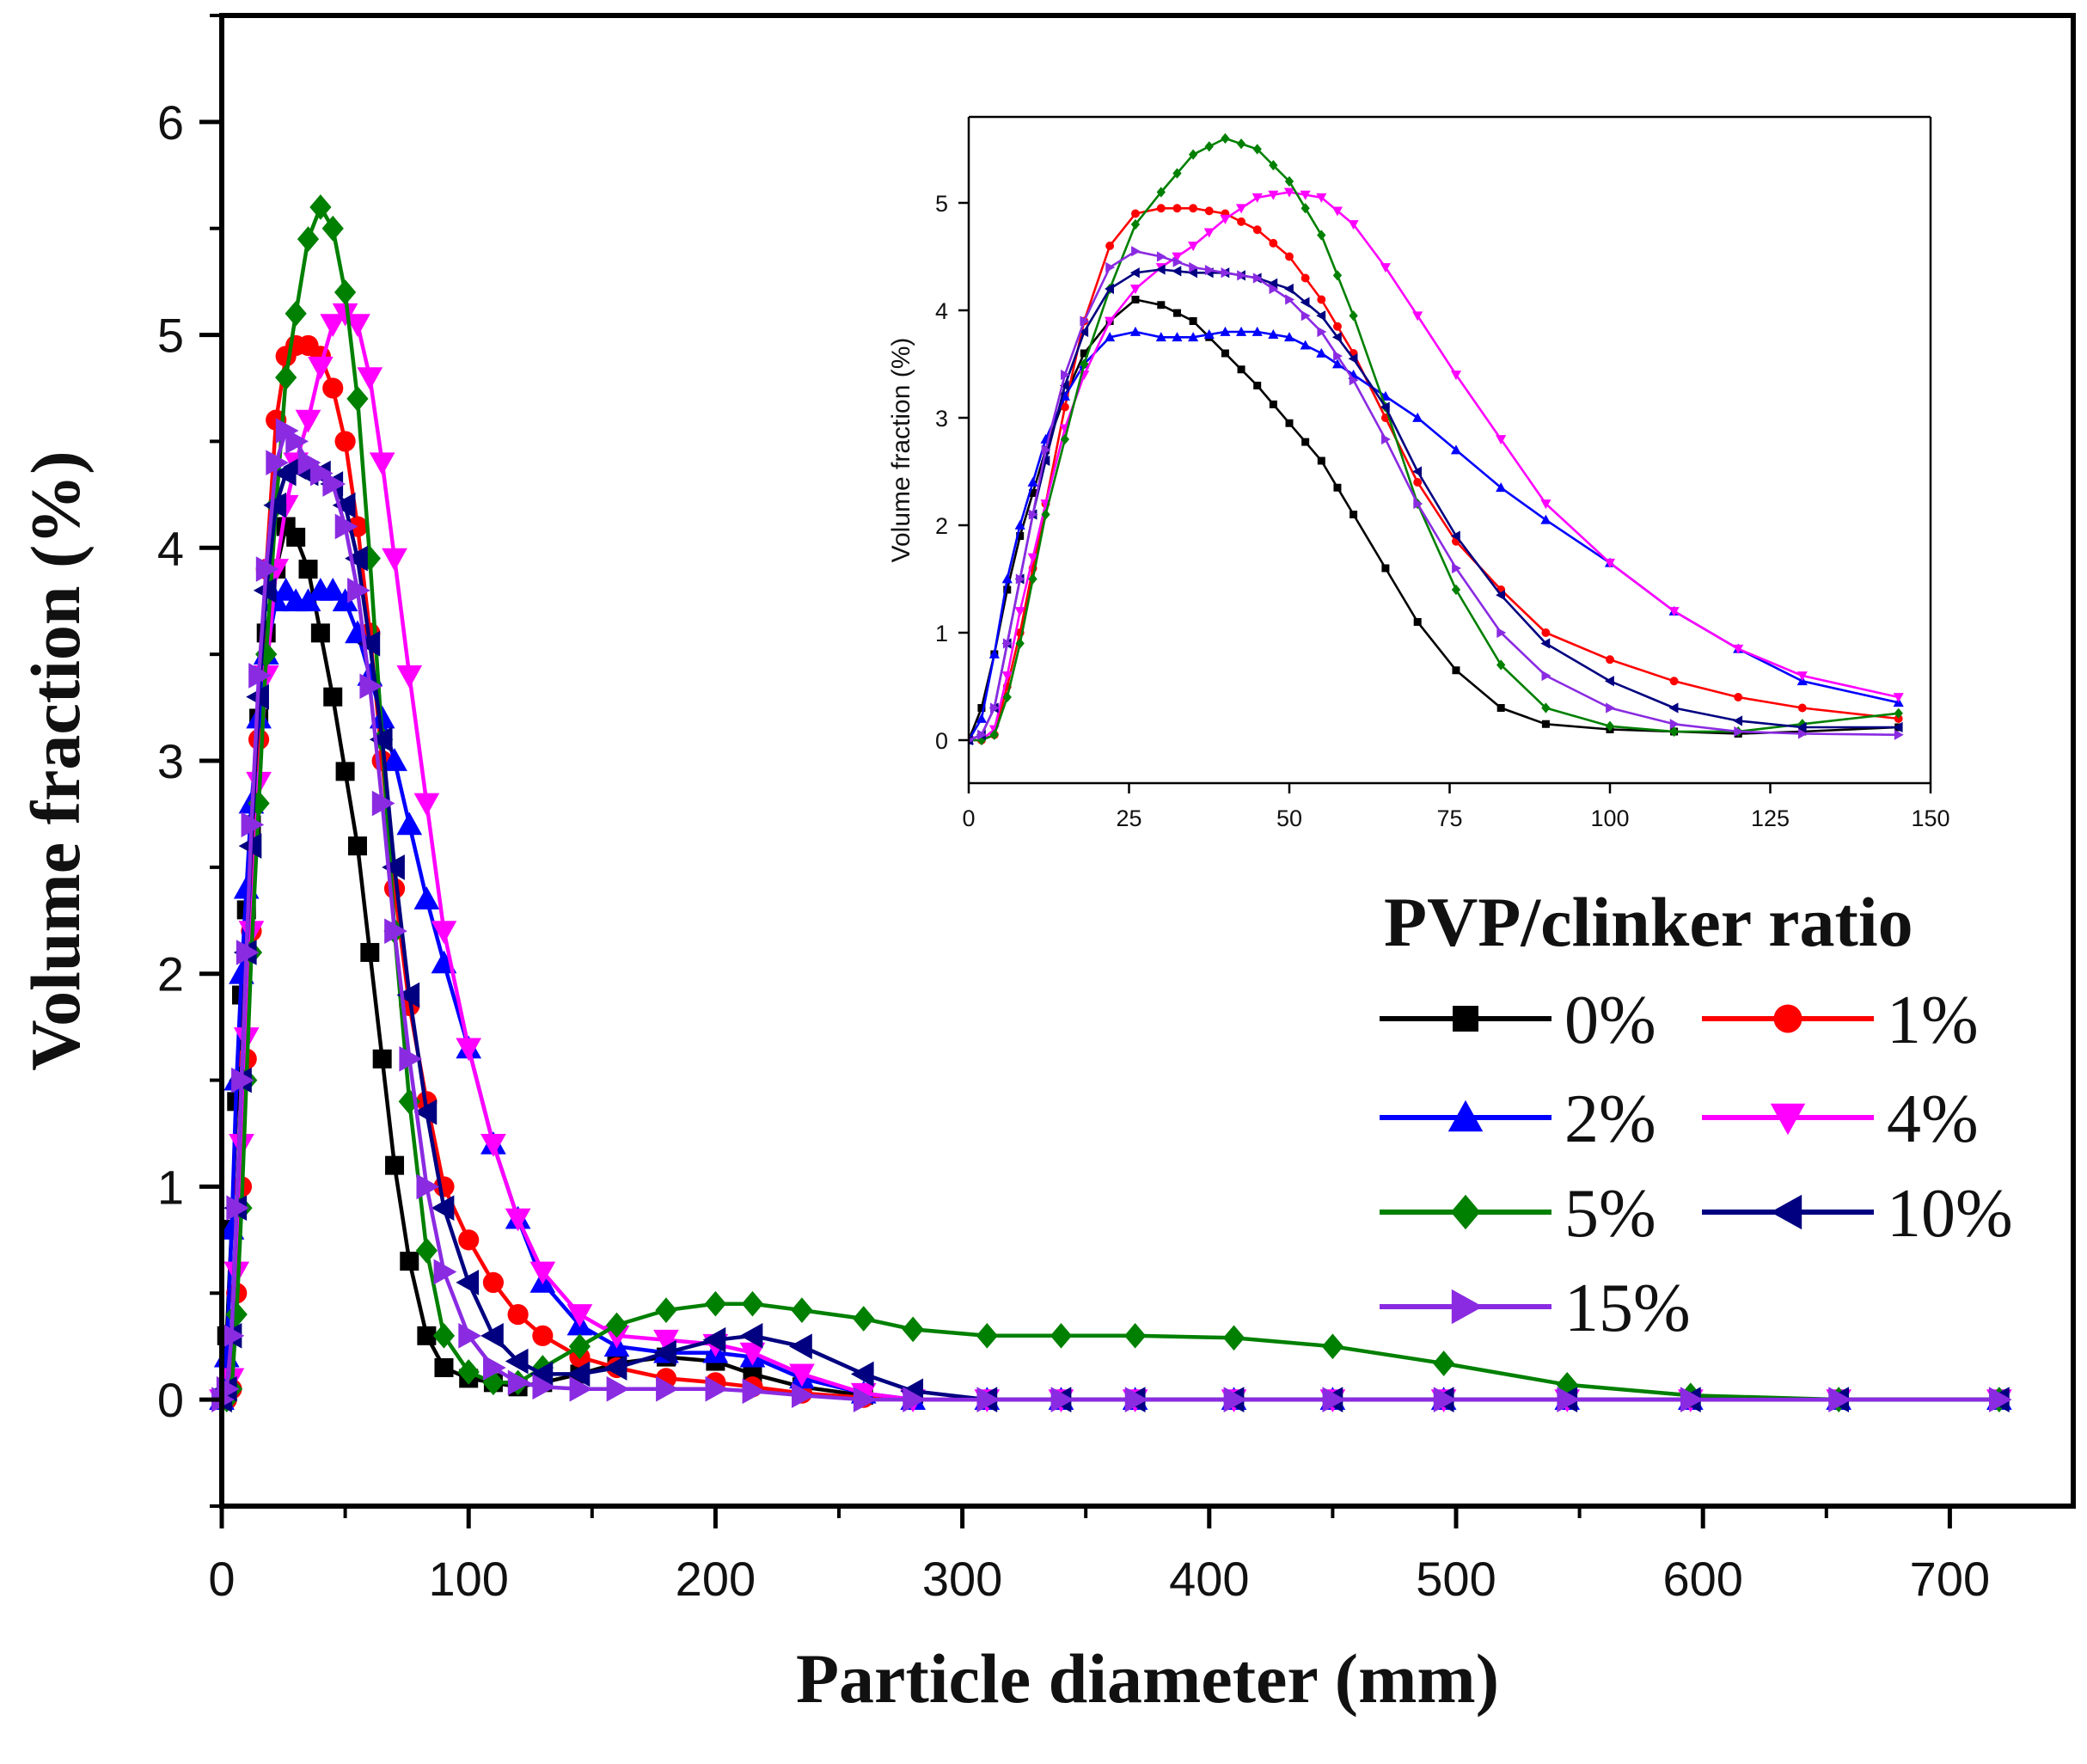 The width and height of the screenshot is (2087, 1764). I want to click on inset-line-1pct, so click(1434, 474).